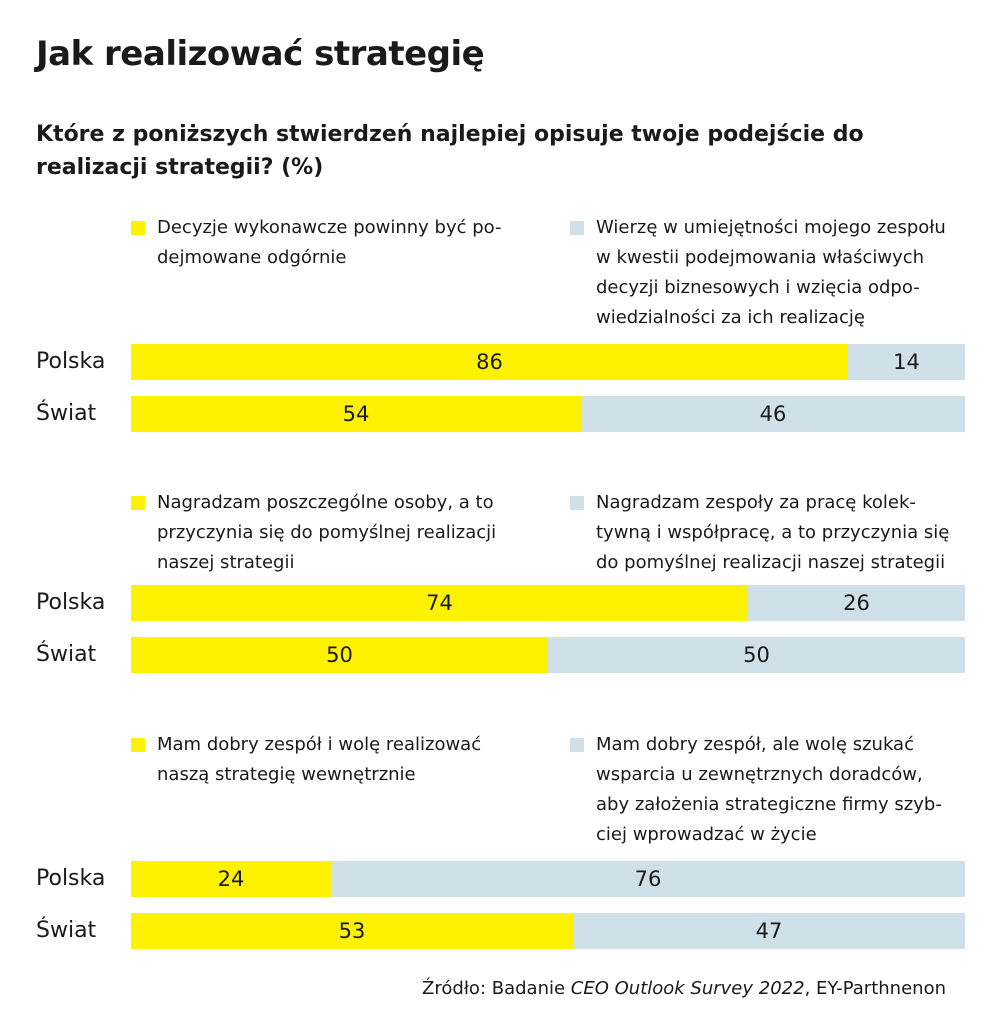  I want to click on data-label: 47, so click(769, 931).